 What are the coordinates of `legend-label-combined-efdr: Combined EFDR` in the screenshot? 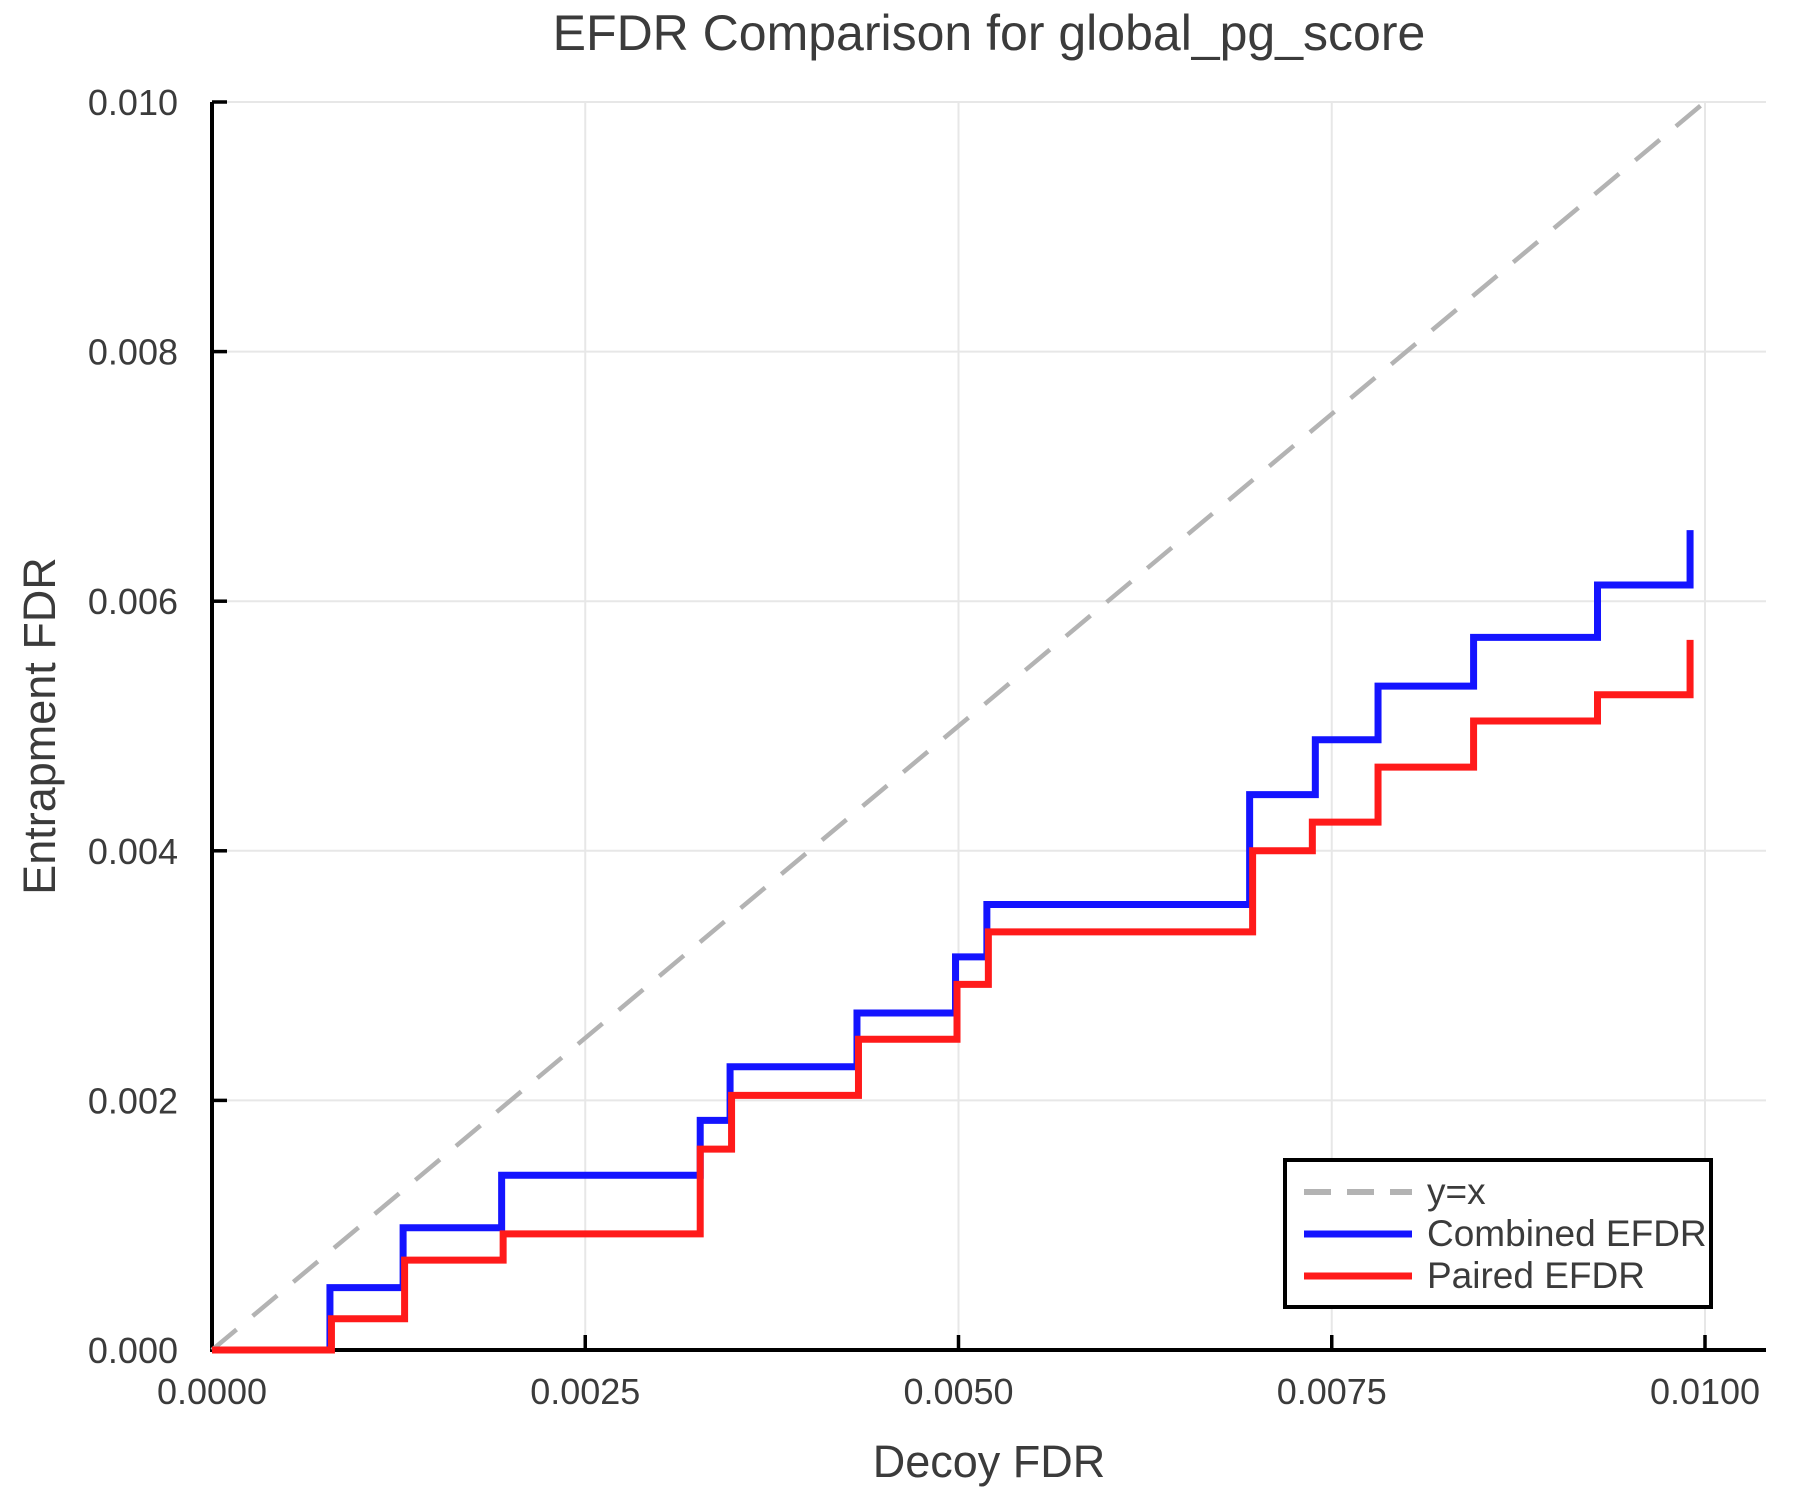 It's located at (1567, 1233).